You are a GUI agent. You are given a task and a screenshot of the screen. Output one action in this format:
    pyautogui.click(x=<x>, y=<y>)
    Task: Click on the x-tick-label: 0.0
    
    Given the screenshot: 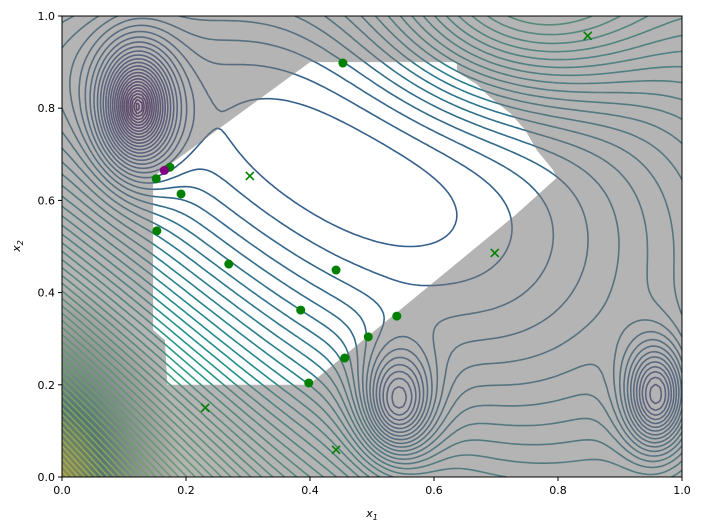 What is the action you would take?
    pyautogui.click(x=62, y=490)
    